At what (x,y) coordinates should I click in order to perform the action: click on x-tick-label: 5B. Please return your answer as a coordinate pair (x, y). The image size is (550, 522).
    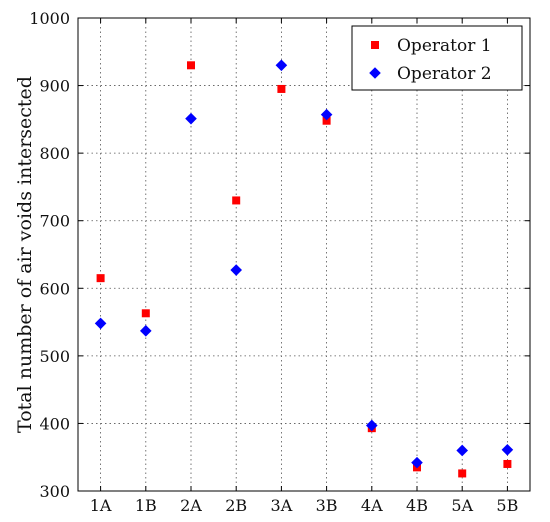
    Looking at the image, I should click on (507, 505).